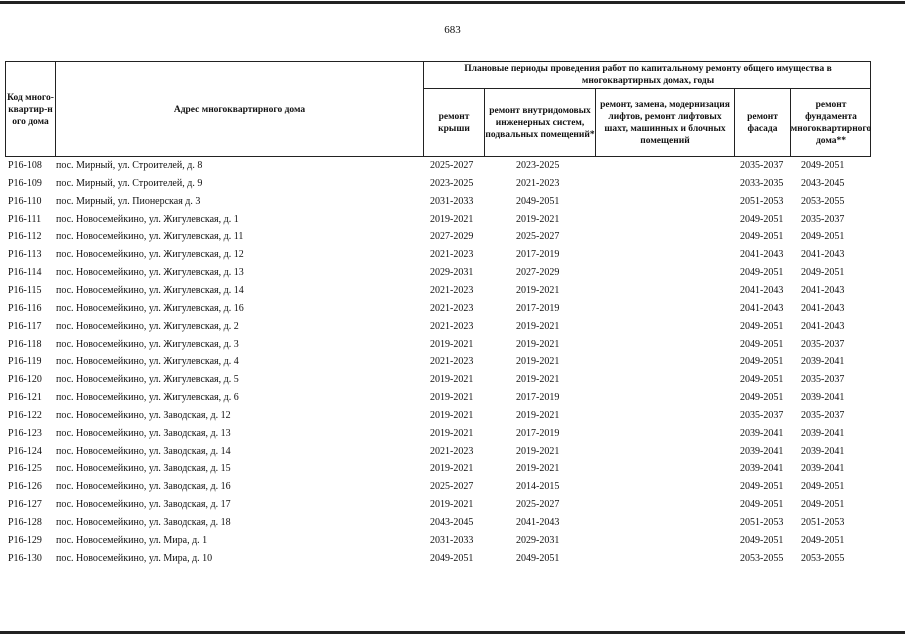  I want to click on cell-code: Р16-111, so click(25, 219).